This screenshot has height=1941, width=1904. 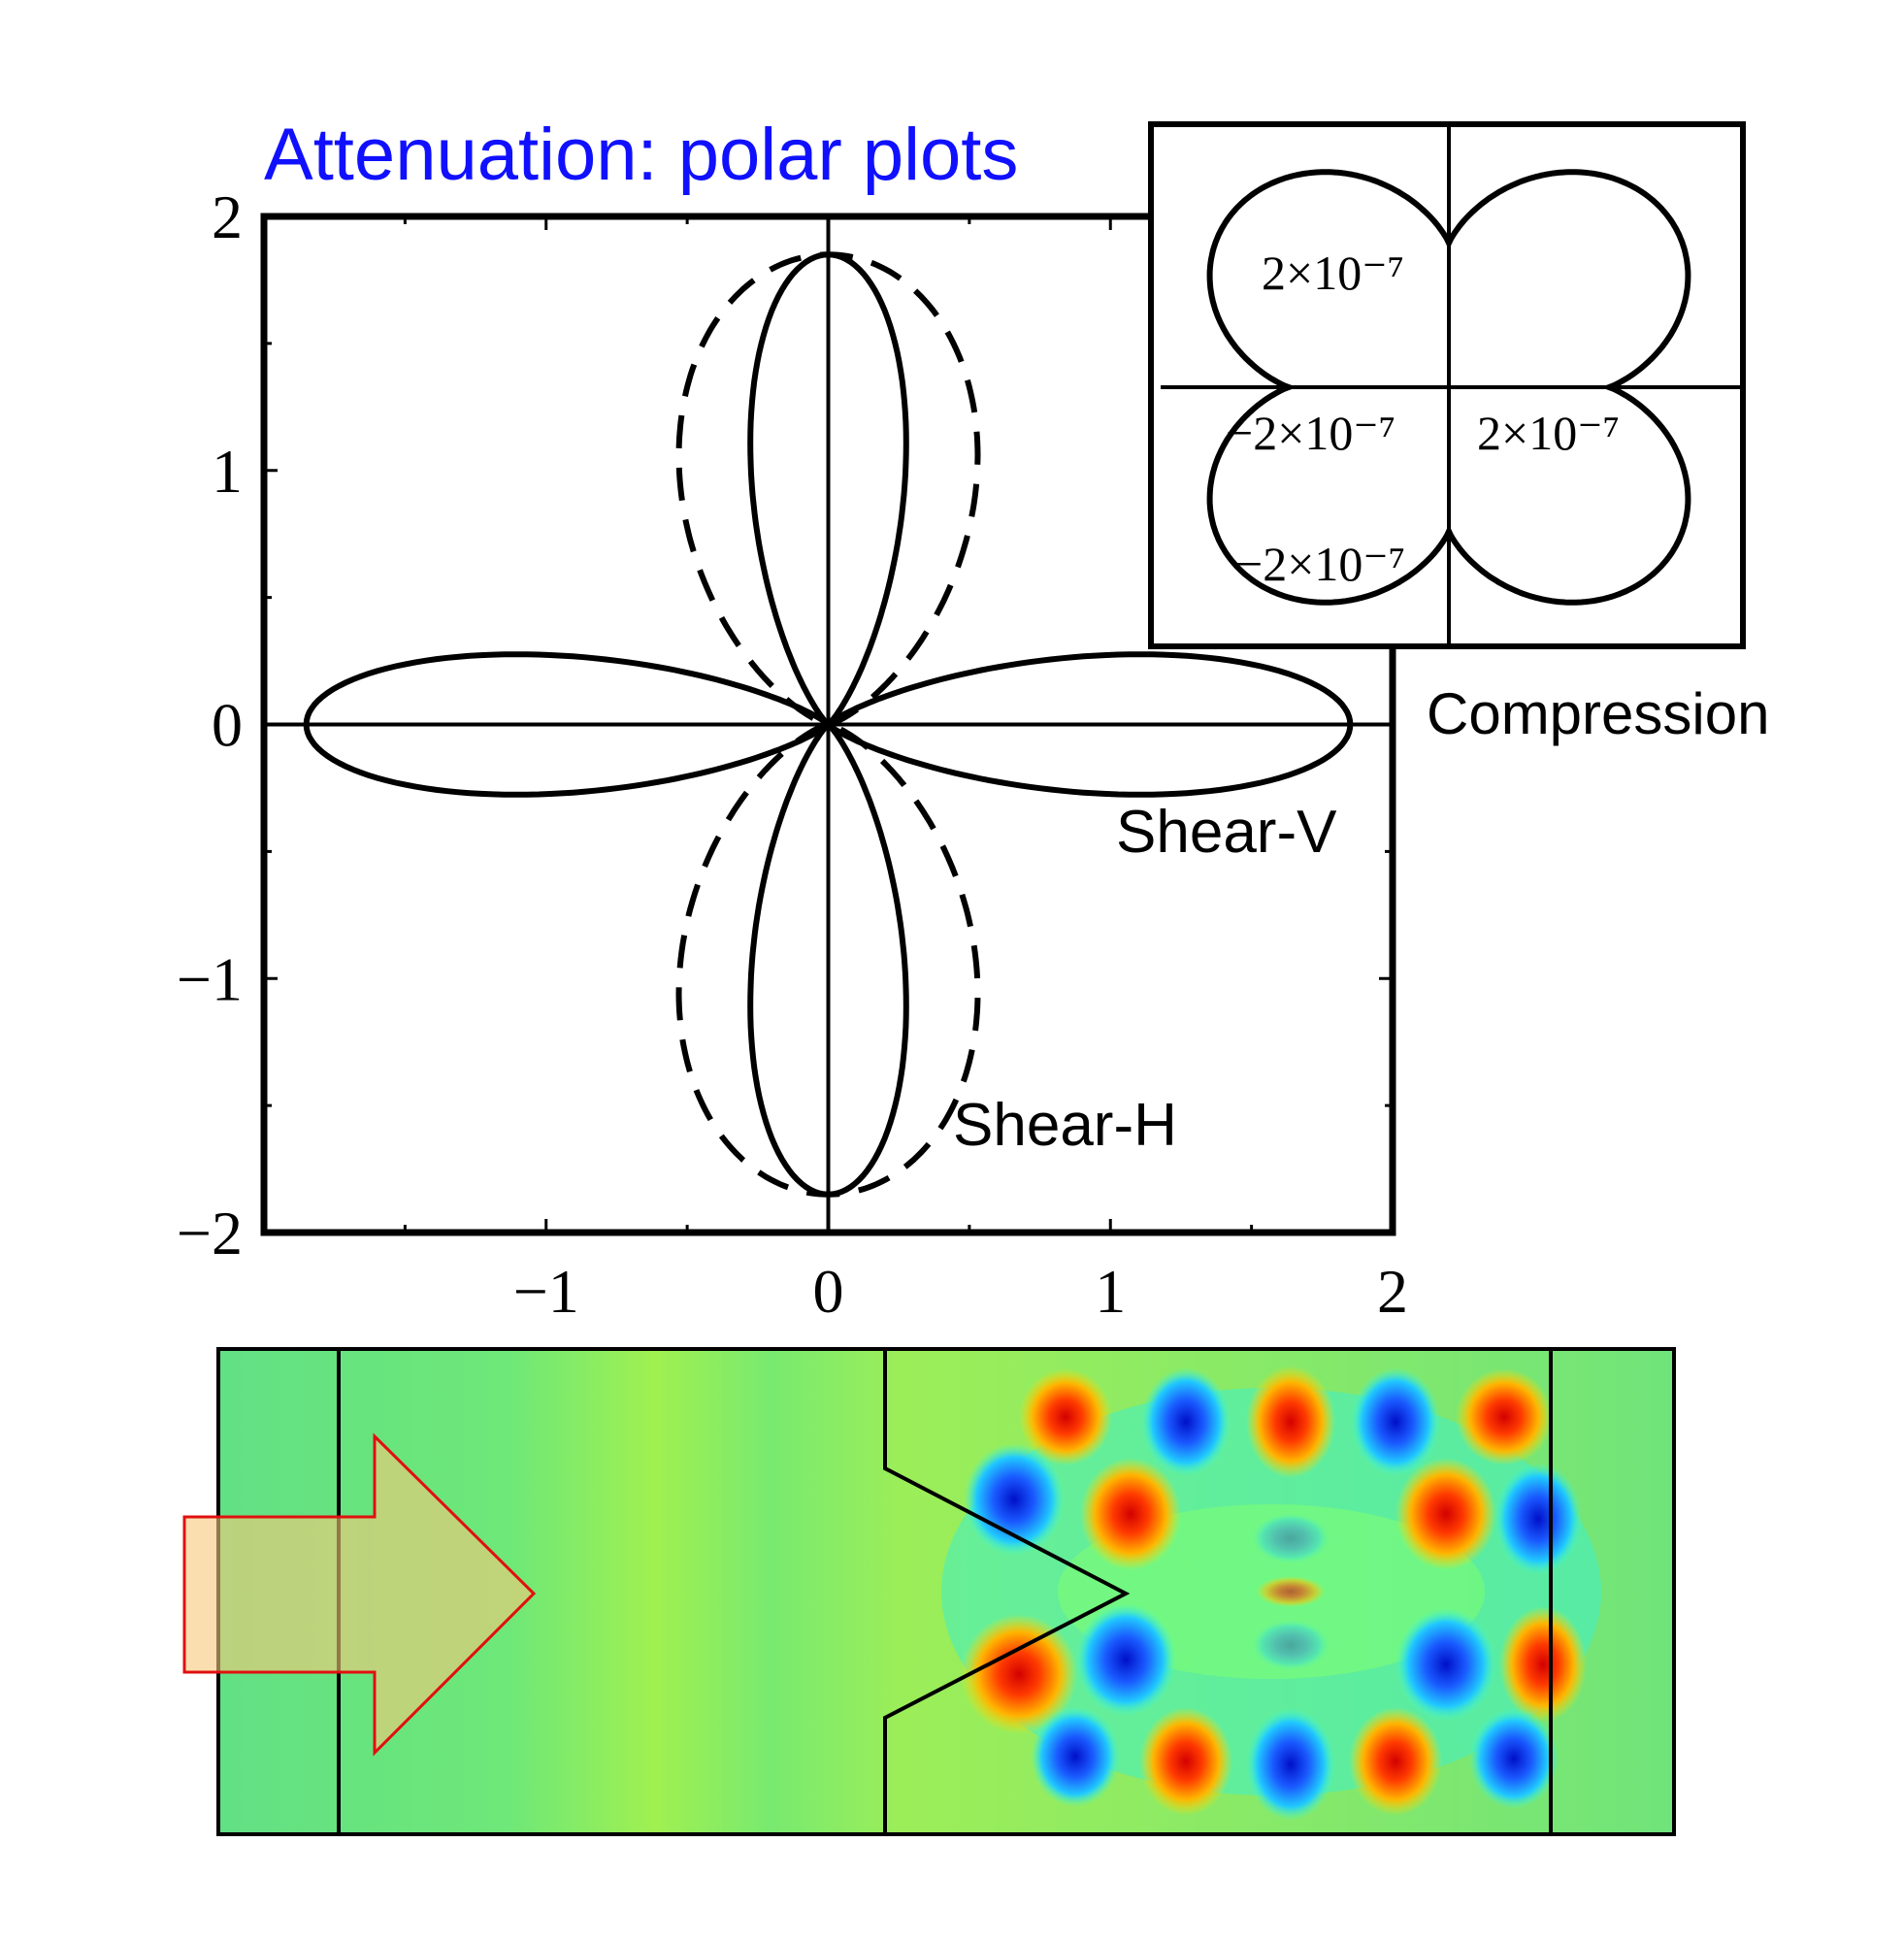 What do you see at coordinates (210, 724) in the screenshot?
I see `y-tick-labels: 2 1 0 −1 −2` at bounding box center [210, 724].